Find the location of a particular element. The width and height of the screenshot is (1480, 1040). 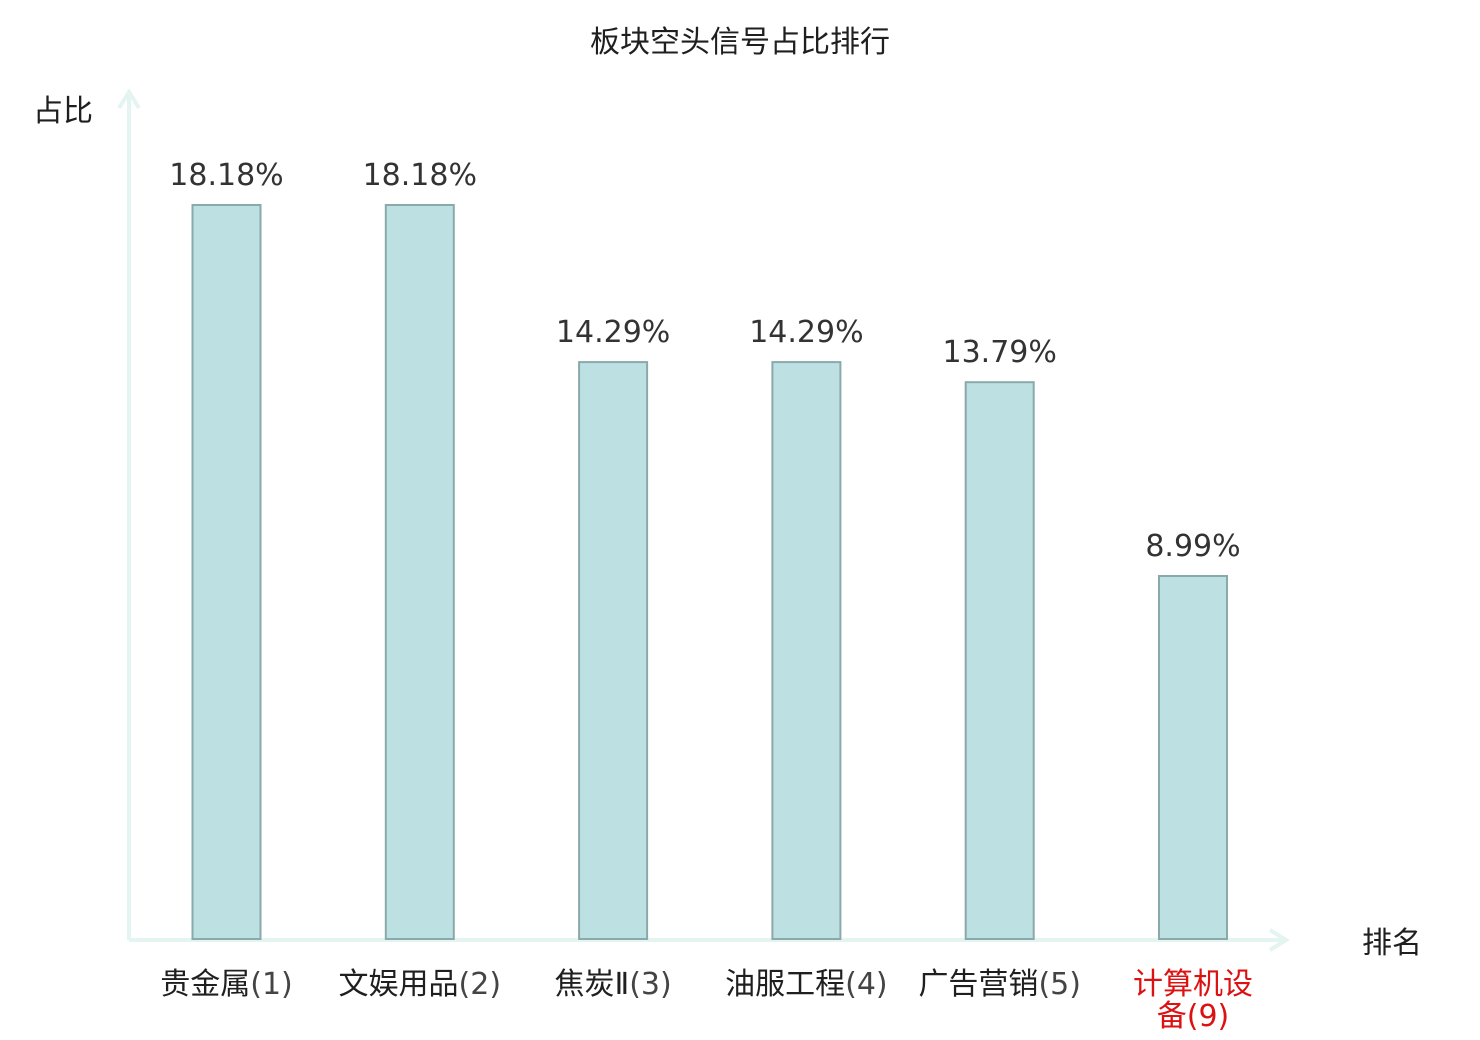

category-label-6: 计算机设备(9) is located at coordinates (1193, 1000).